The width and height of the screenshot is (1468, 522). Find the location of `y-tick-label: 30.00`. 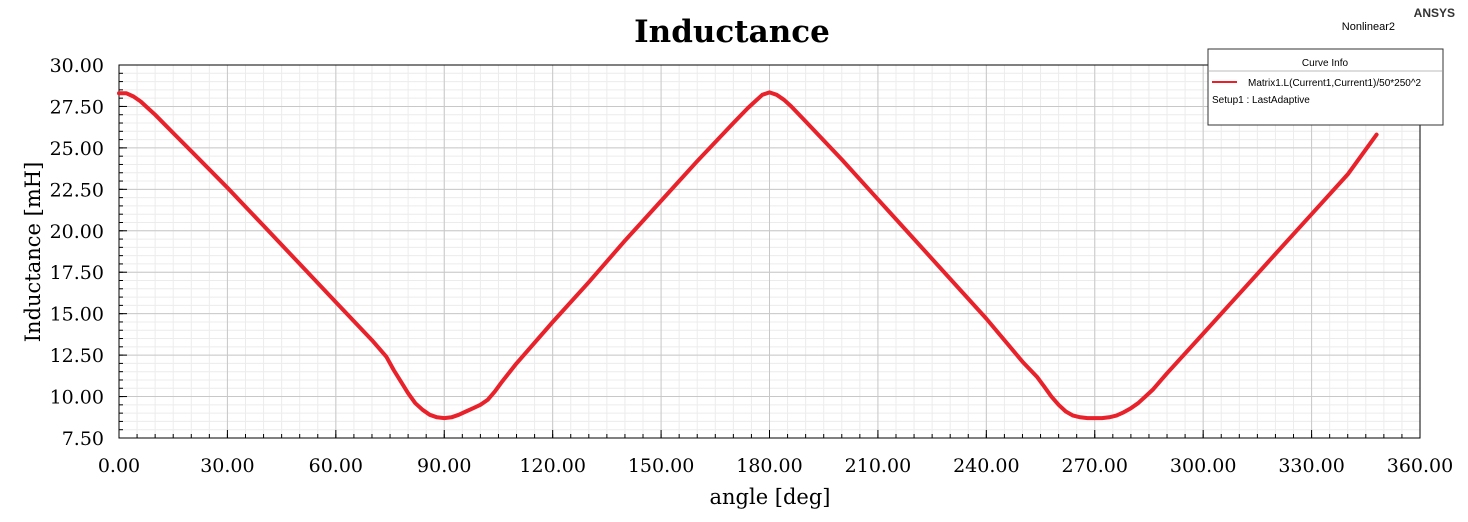

y-tick-label: 30.00 is located at coordinates (77, 66).